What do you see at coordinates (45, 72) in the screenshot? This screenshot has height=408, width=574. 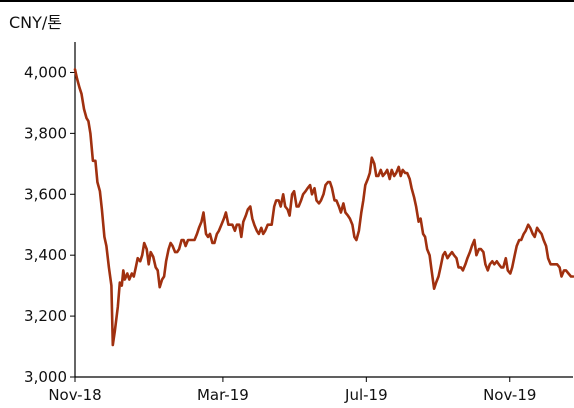 I see `y-tick-label: 4,000` at bounding box center [45, 72].